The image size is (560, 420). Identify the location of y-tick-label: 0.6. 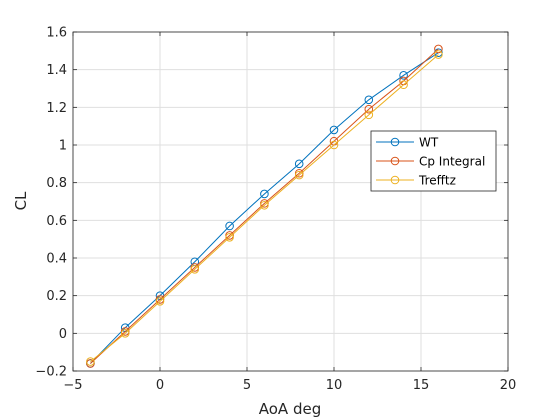
(56, 221).